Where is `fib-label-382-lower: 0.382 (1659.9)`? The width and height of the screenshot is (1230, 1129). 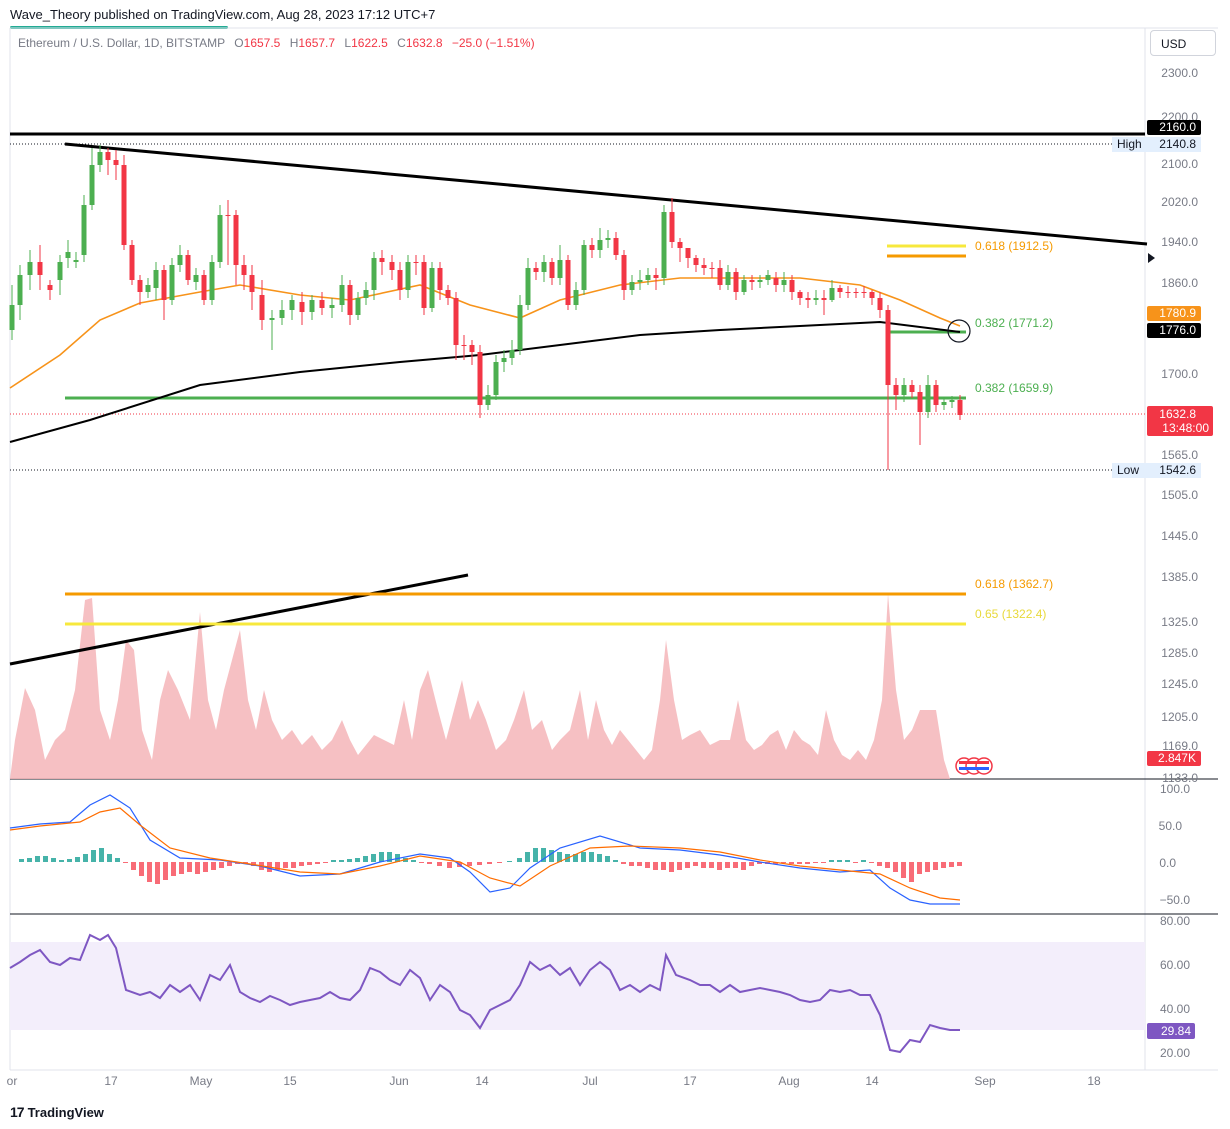
fib-label-382-lower: 0.382 (1659.9) is located at coordinates (1014, 388).